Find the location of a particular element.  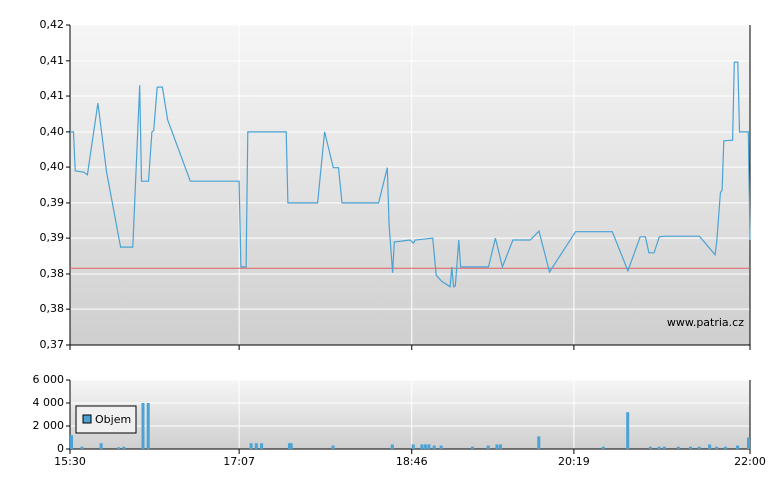

x-tick-label: 18:46 is located at coordinates (412, 461).